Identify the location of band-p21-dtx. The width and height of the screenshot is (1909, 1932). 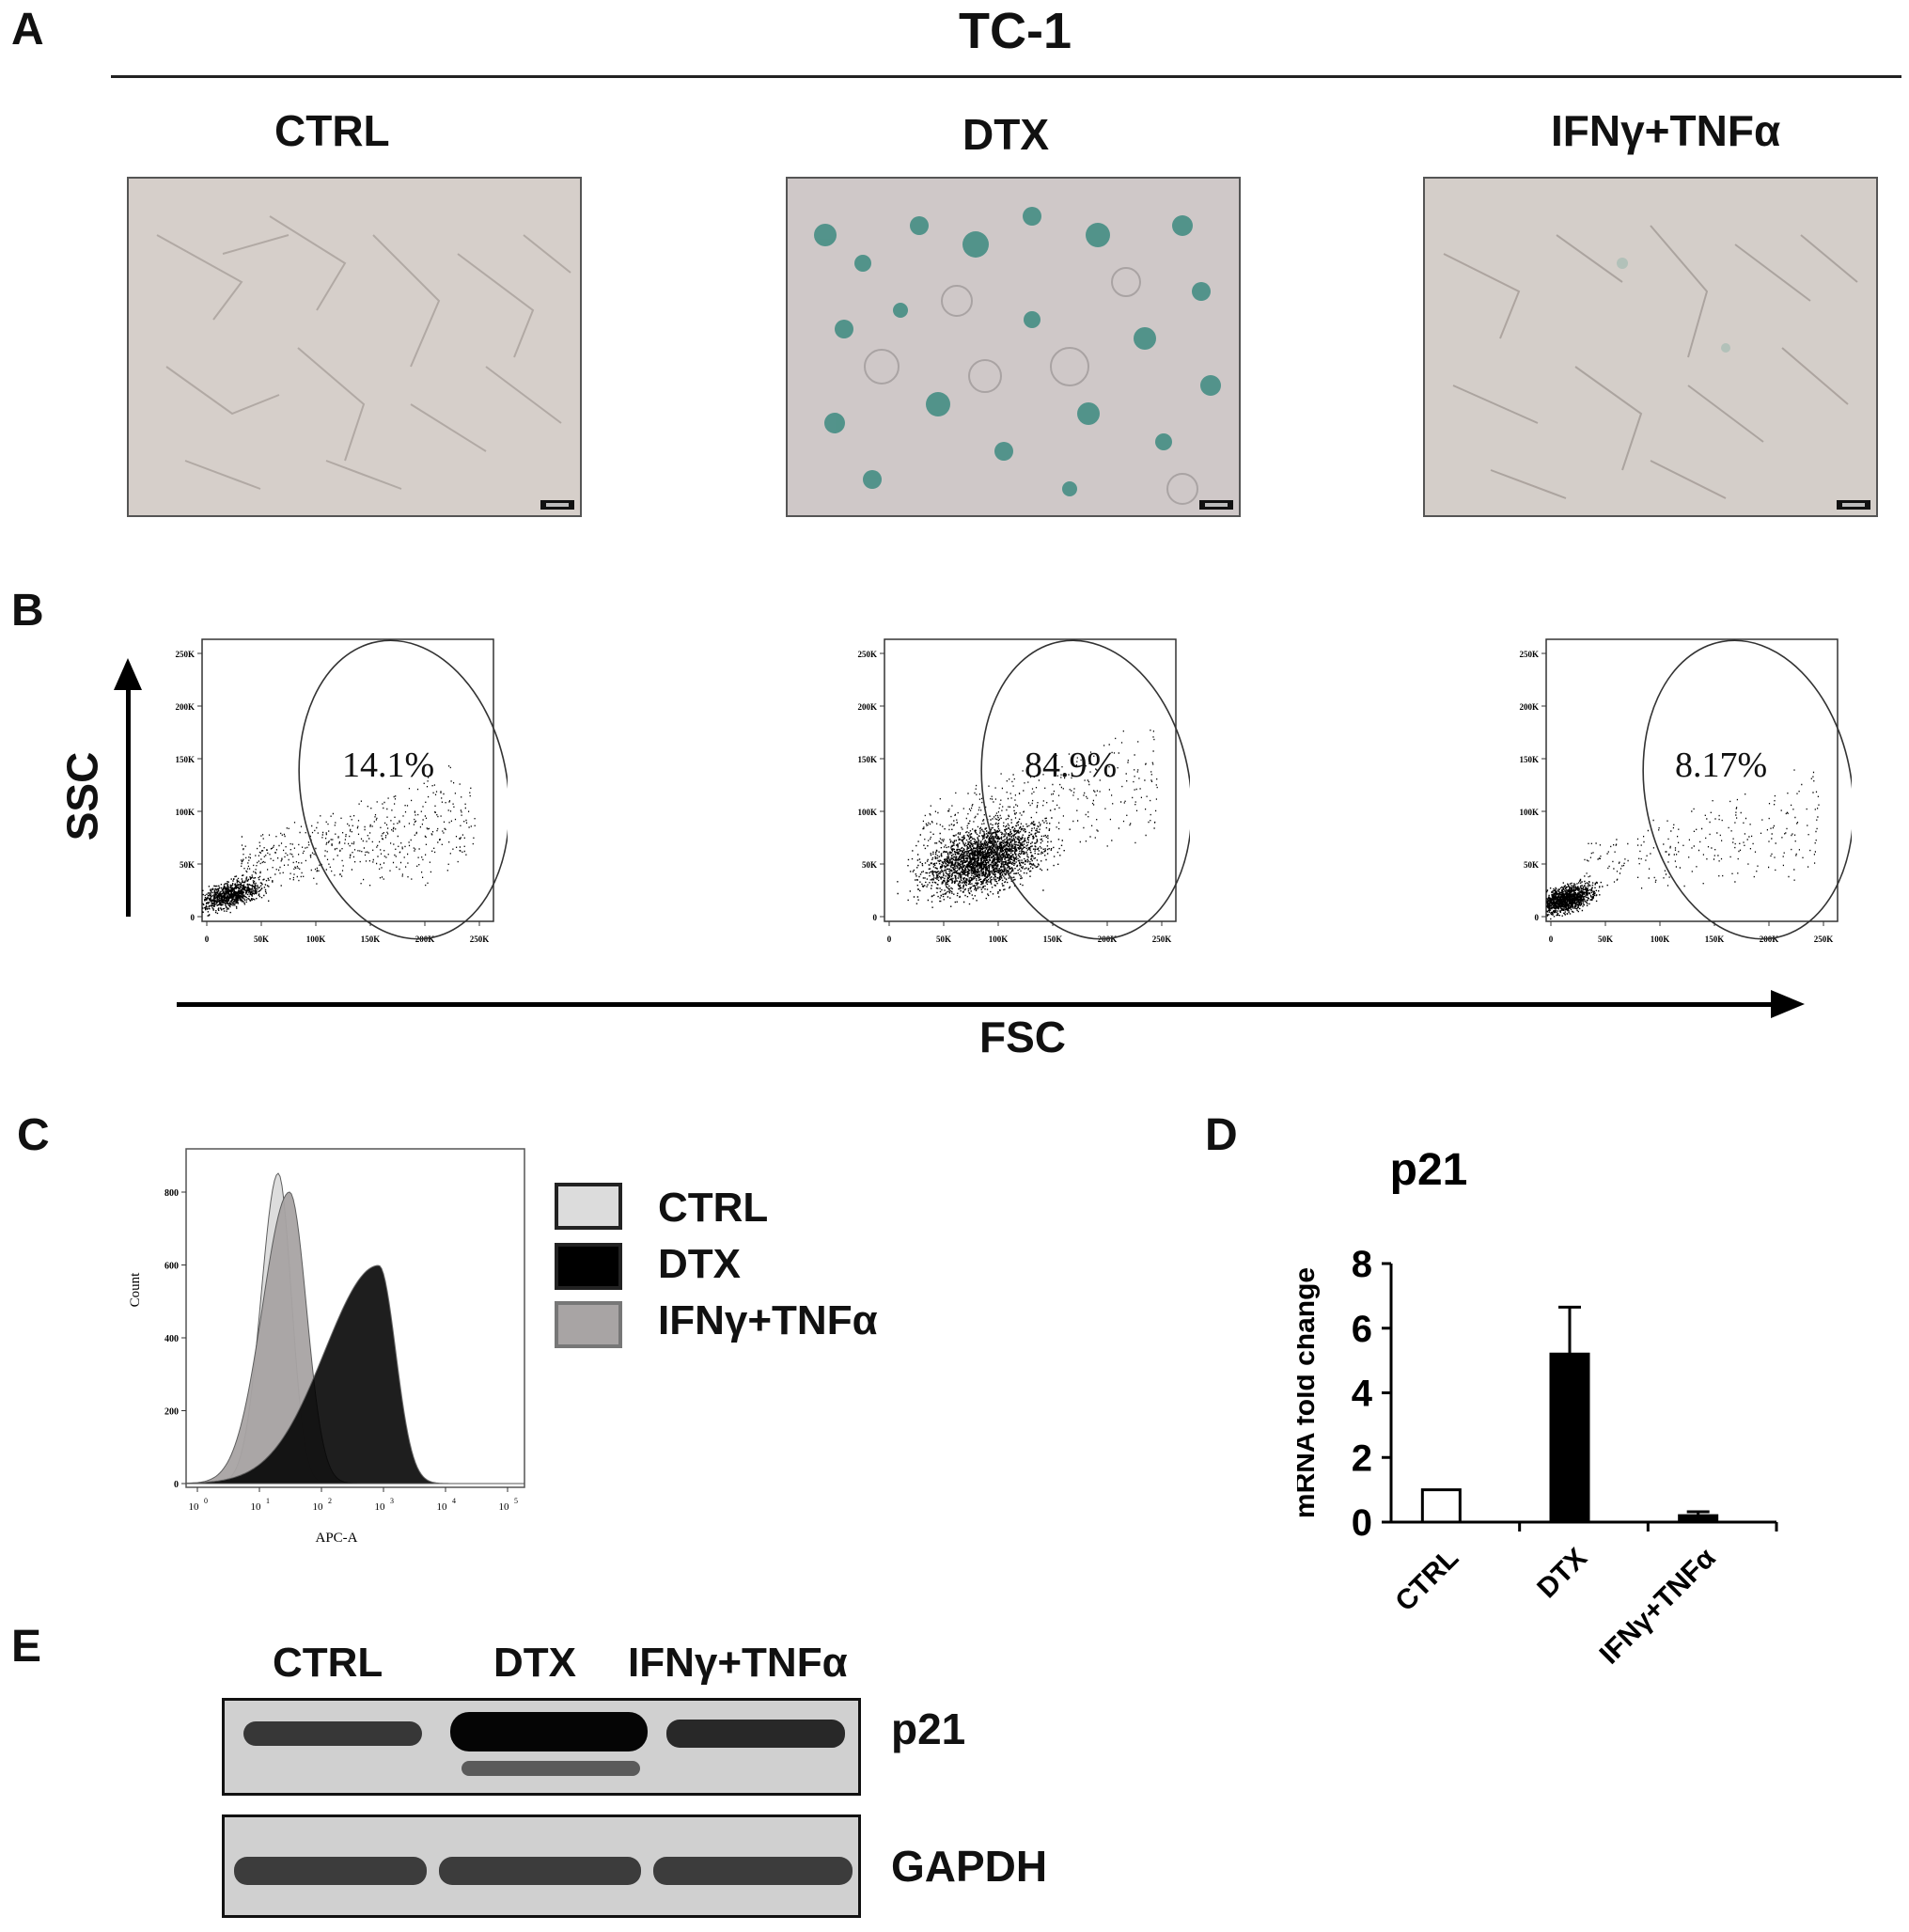
(549, 1732).